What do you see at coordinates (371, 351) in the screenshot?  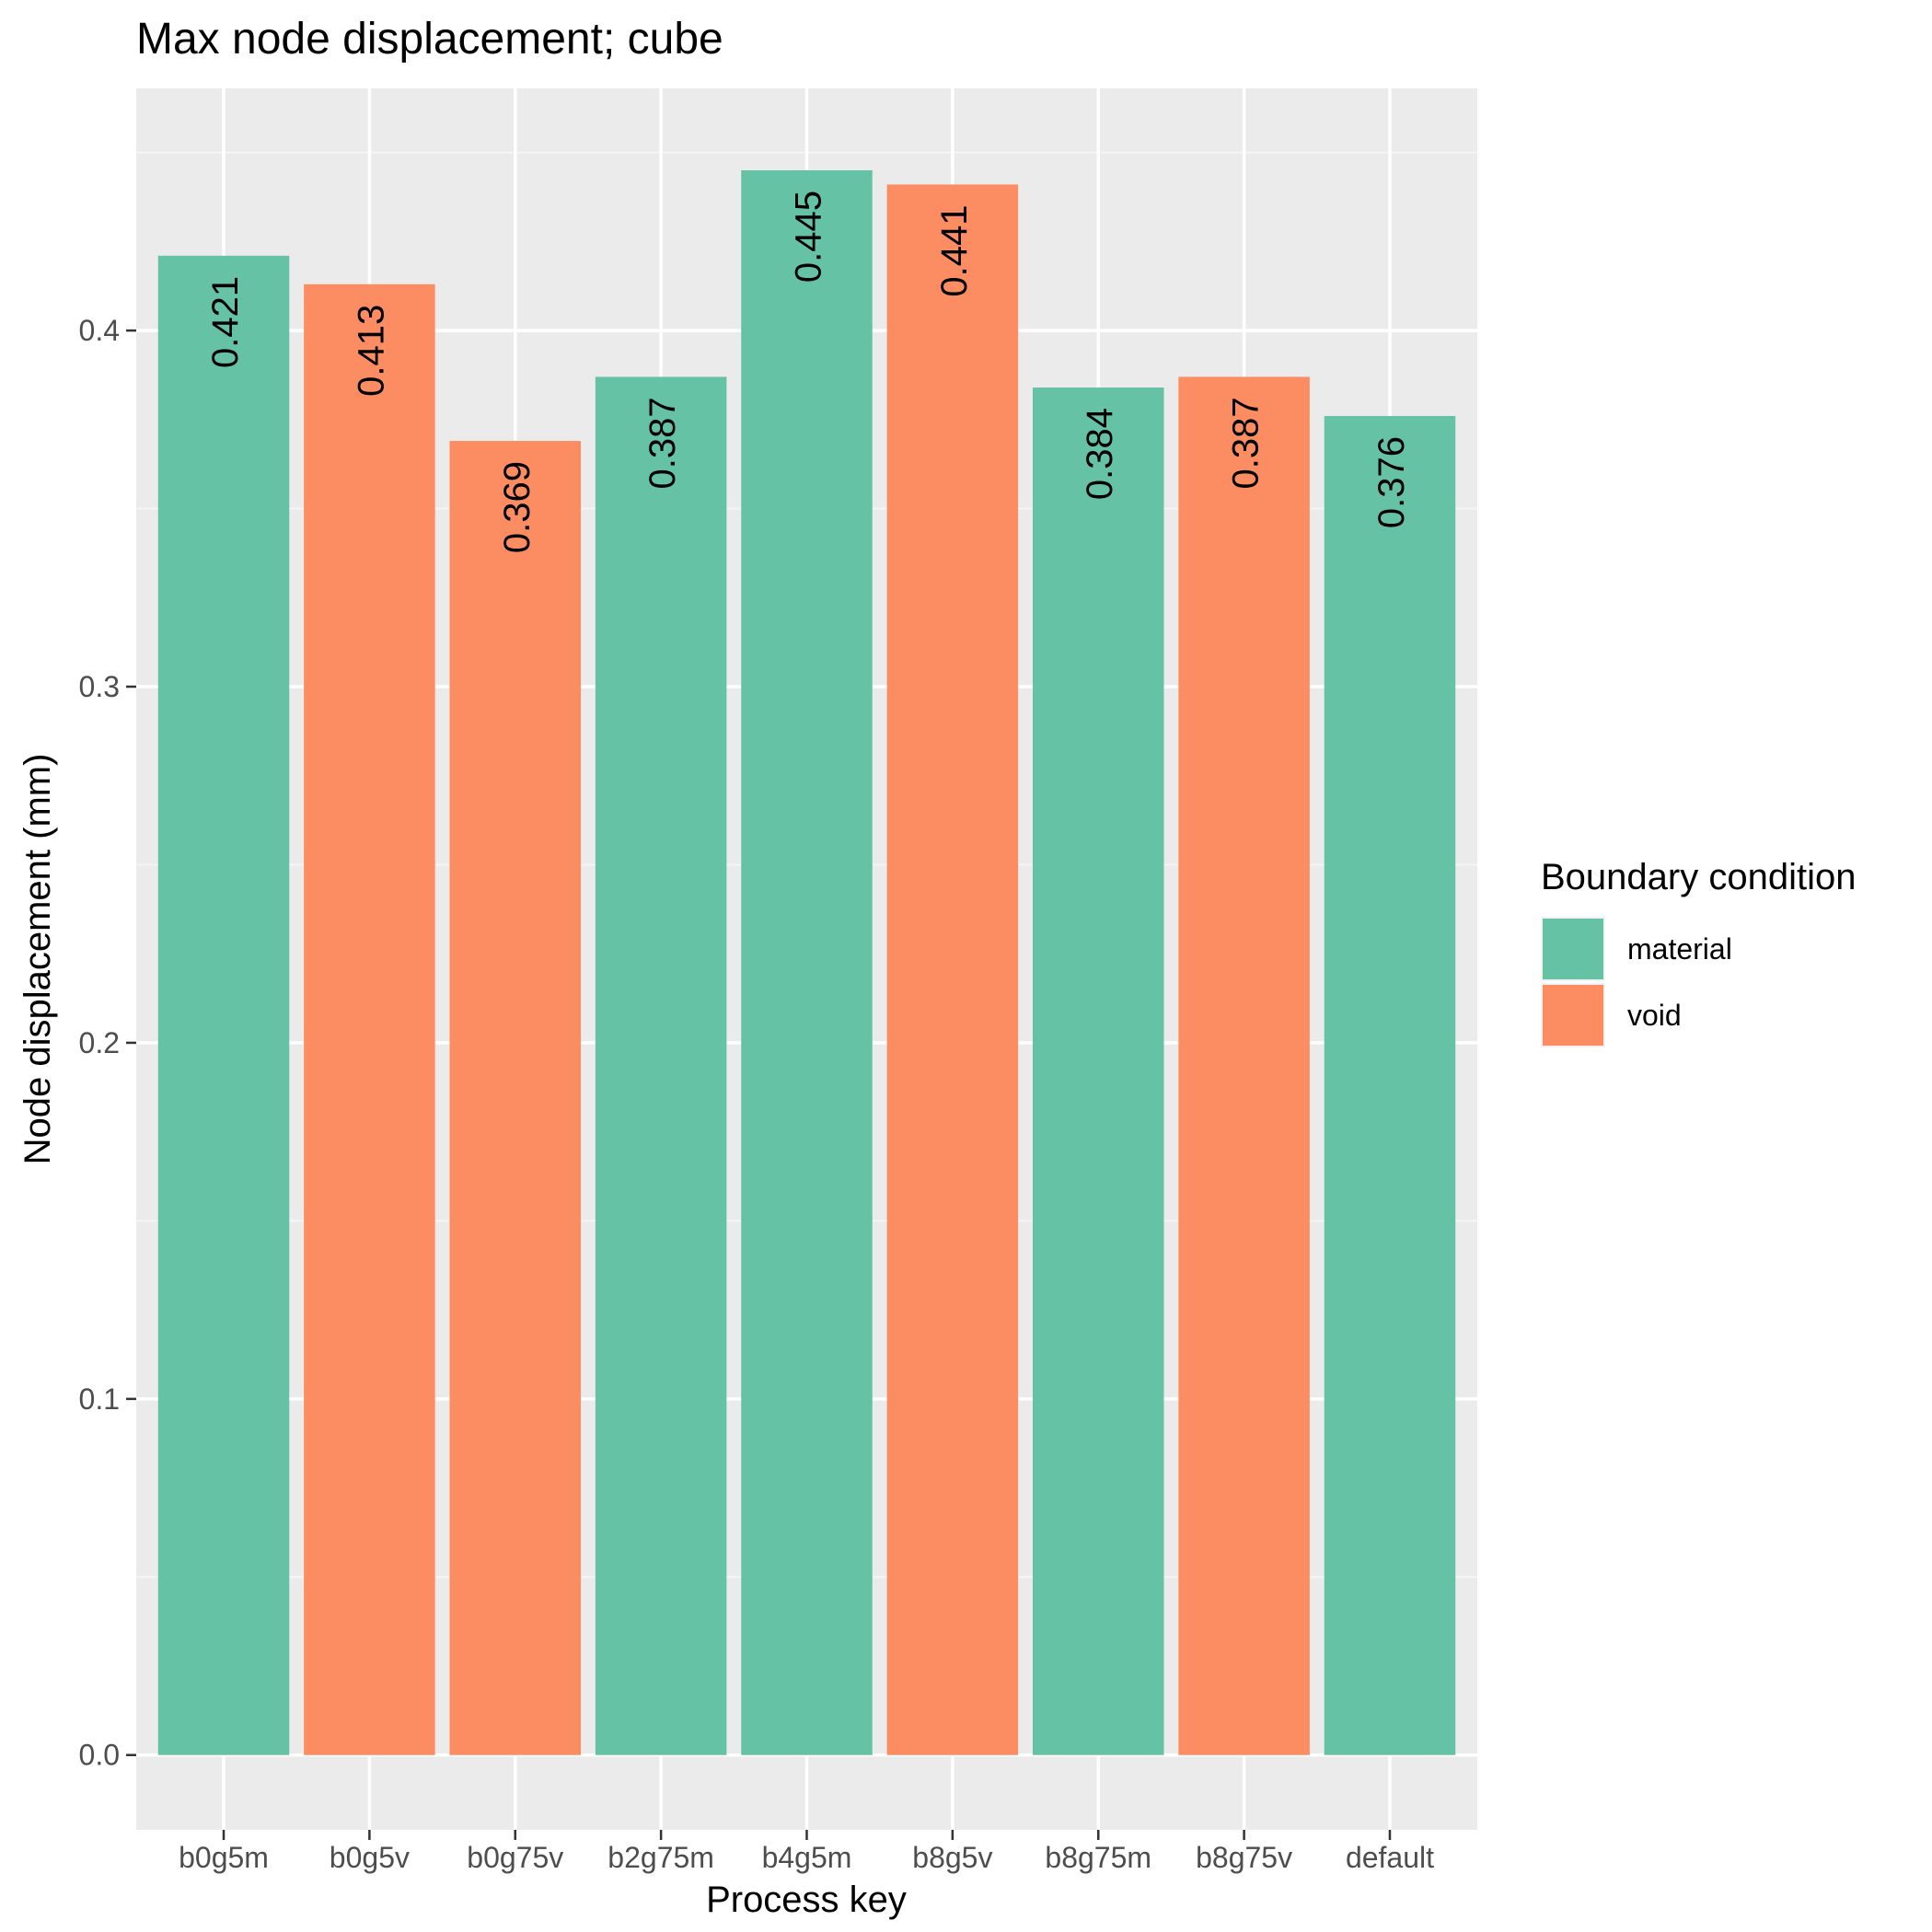 I see `bar-label-b0g5v: 0.413` at bounding box center [371, 351].